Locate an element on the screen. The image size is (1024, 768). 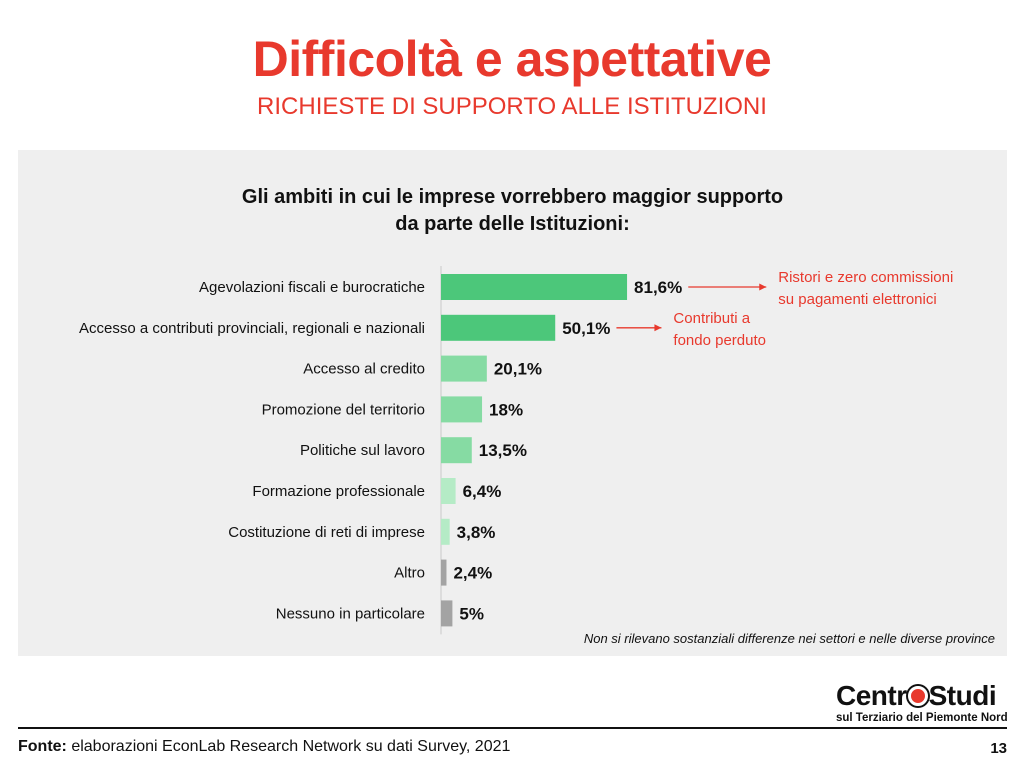
category-label: Promozione del territorio is located at coordinates (343, 409).